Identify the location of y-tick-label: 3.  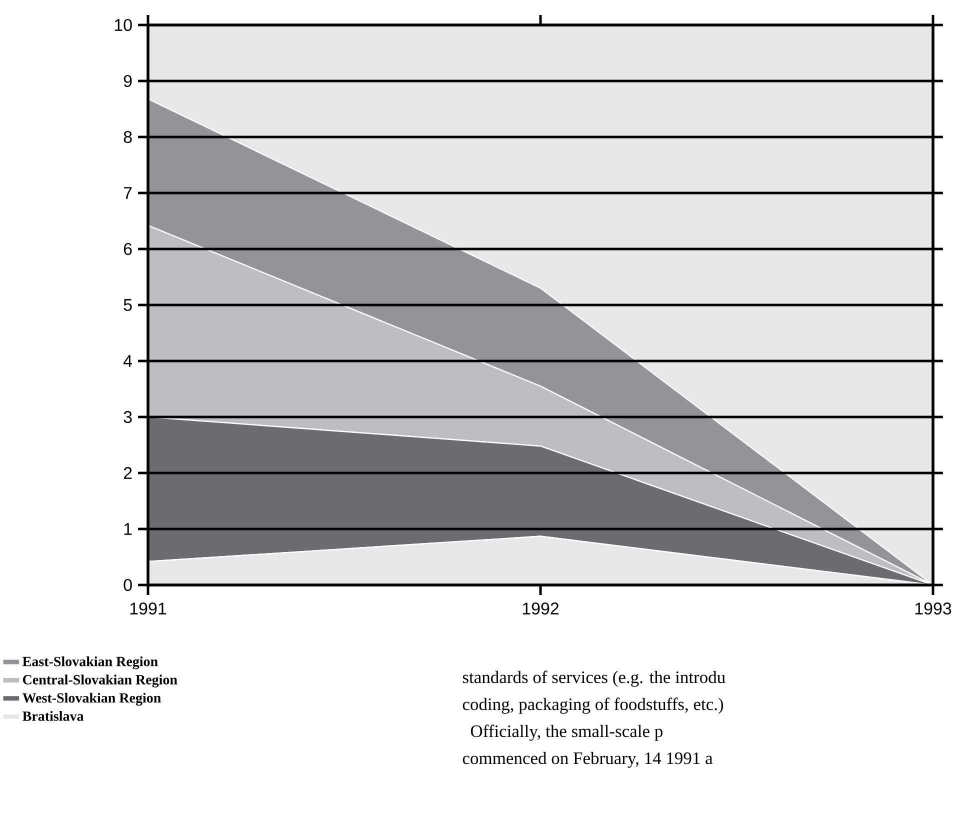
(128, 417).